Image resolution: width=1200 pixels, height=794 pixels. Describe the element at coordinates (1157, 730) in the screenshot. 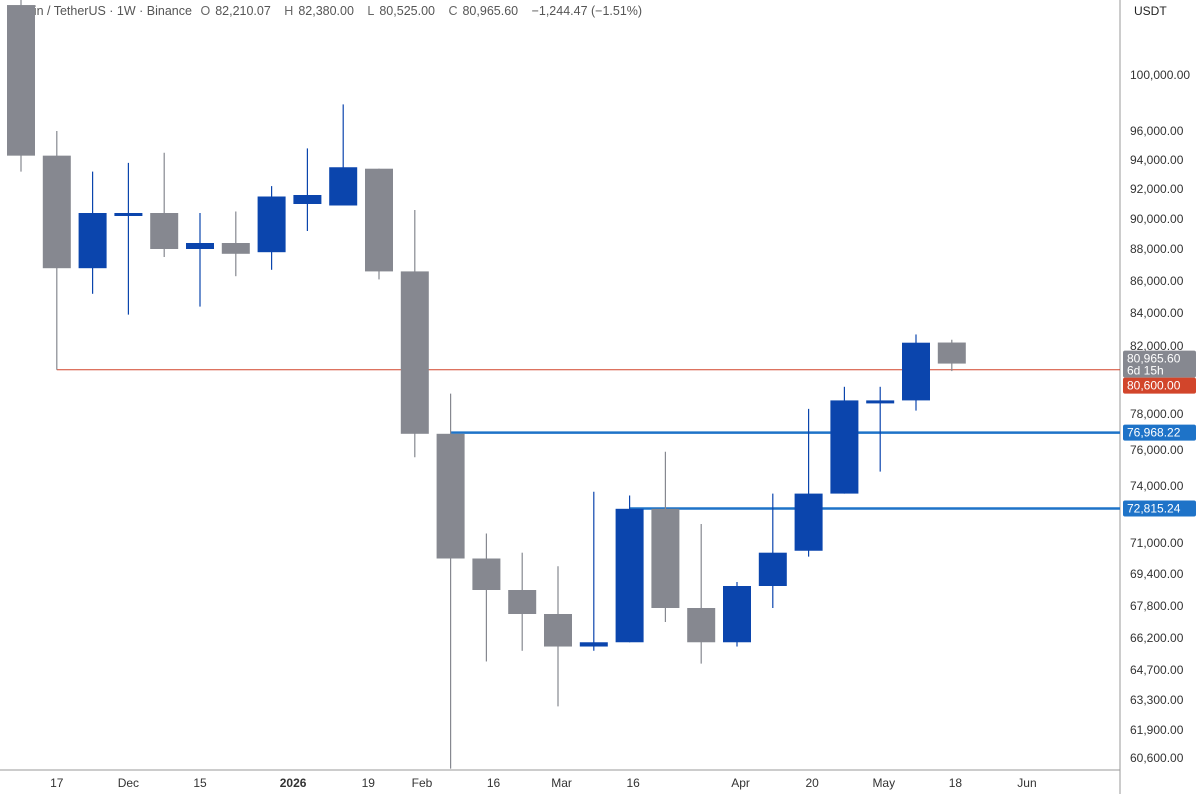

I see `y-tick-label: 61,900.00` at that location.